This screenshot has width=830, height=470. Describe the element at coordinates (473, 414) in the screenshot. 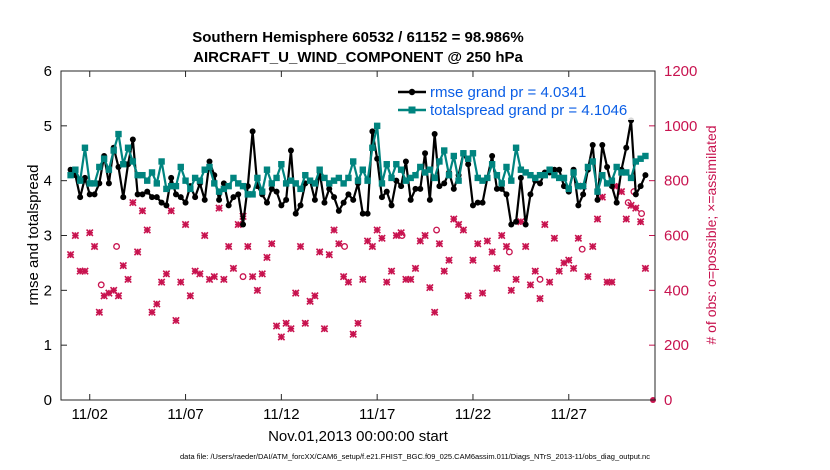

I see `x-tick-label: 11/22` at that location.